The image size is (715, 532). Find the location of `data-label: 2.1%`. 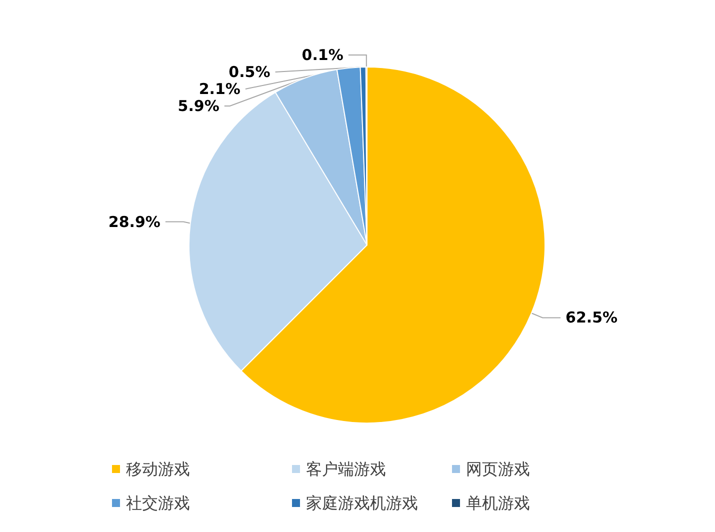

data-label: 2.1% is located at coordinates (219, 89).